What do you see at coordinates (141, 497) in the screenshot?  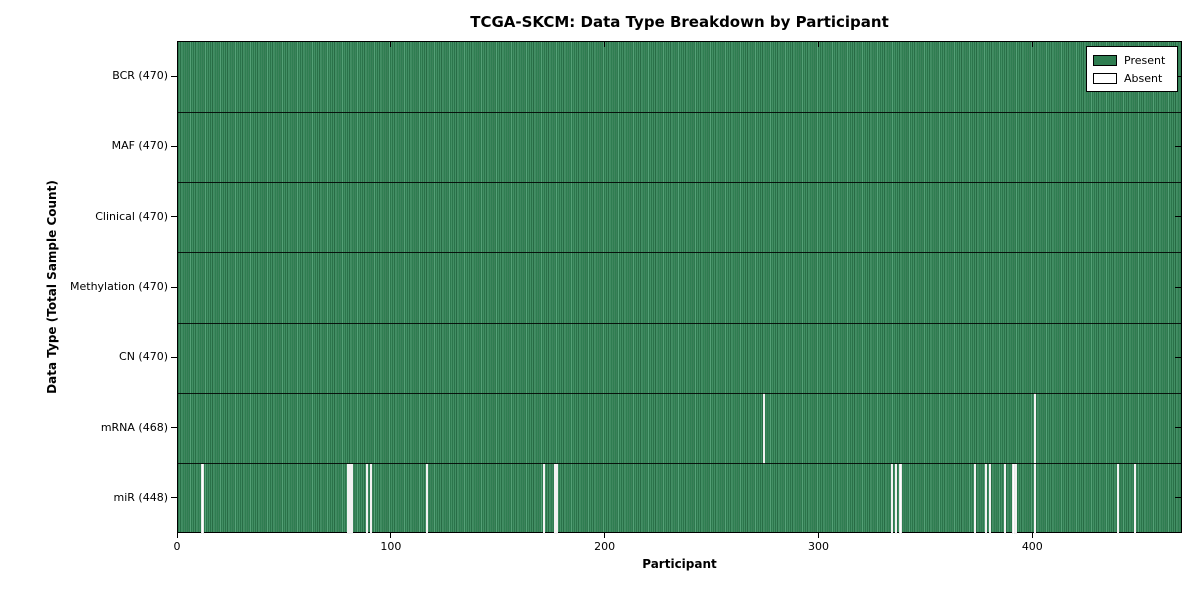 I see `y-tick-label: miR (448)` at bounding box center [141, 497].